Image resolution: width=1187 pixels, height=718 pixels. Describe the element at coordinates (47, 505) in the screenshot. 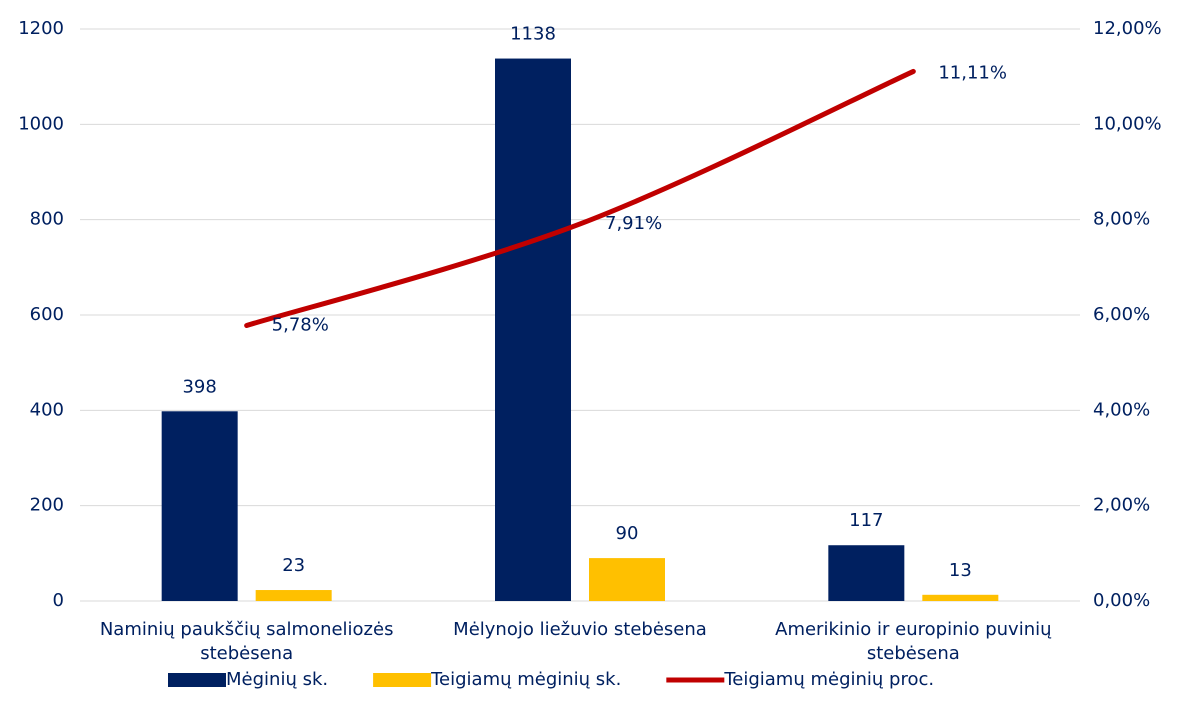

I see `y-tick-label: 200` at that location.